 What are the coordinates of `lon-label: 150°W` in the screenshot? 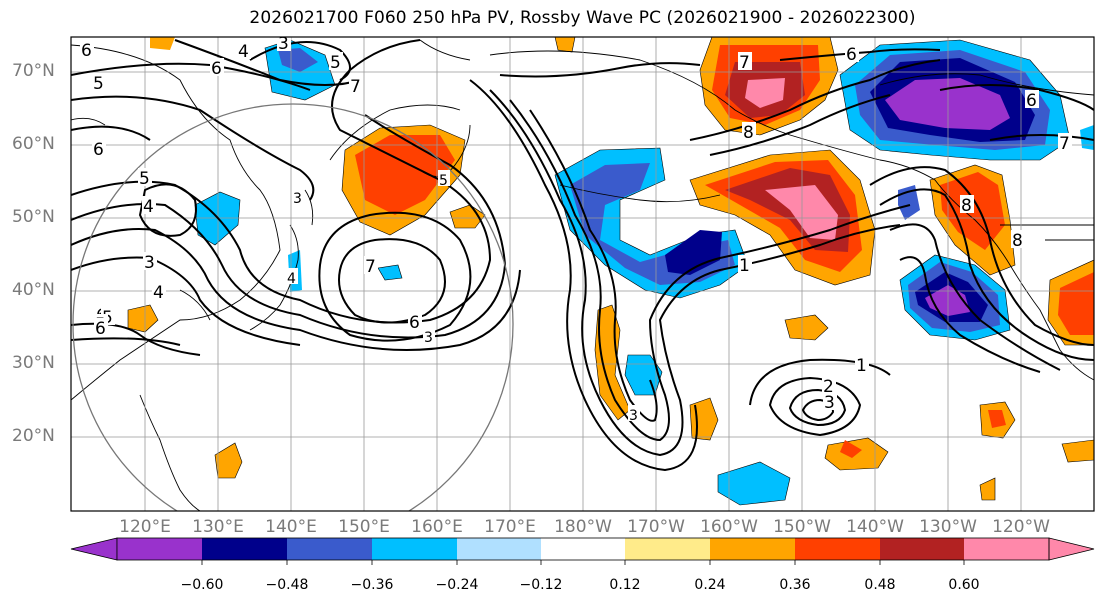 It's located at (802, 527).